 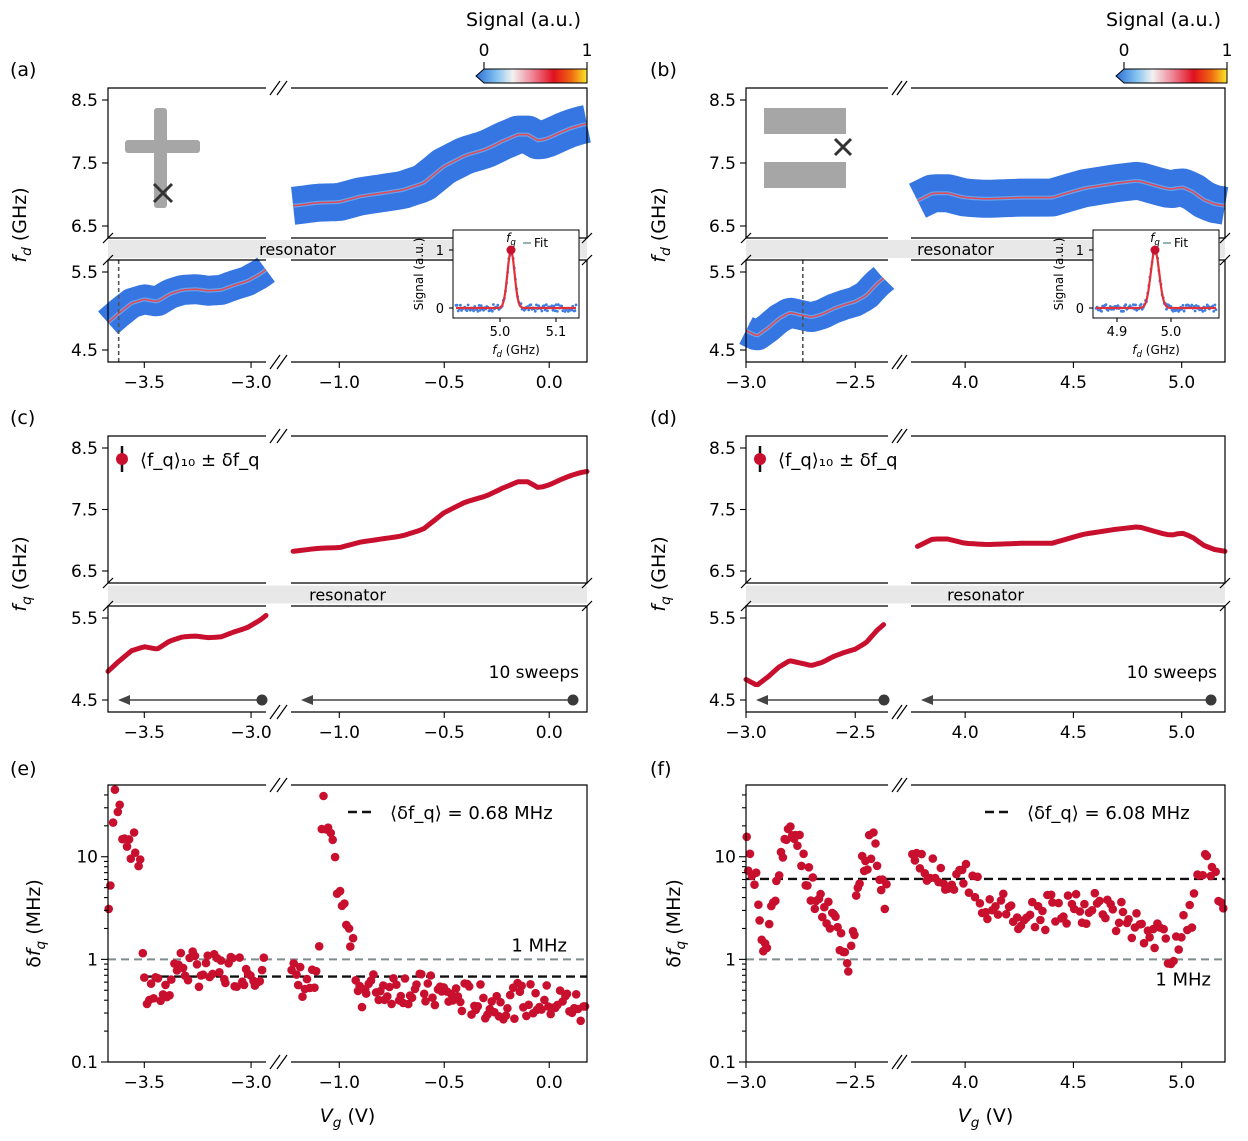 I want to click on d-sweep-start-left, so click(x=884, y=700).